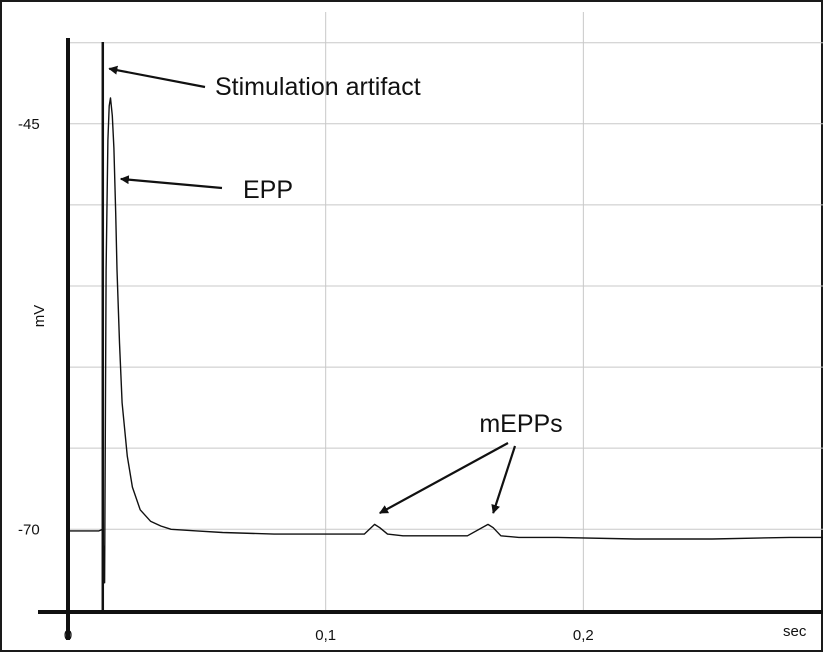 The height and width of the screenshot is (652, 823). I want to click on annotation-label: Stimulation artifact, so click(318, 87).